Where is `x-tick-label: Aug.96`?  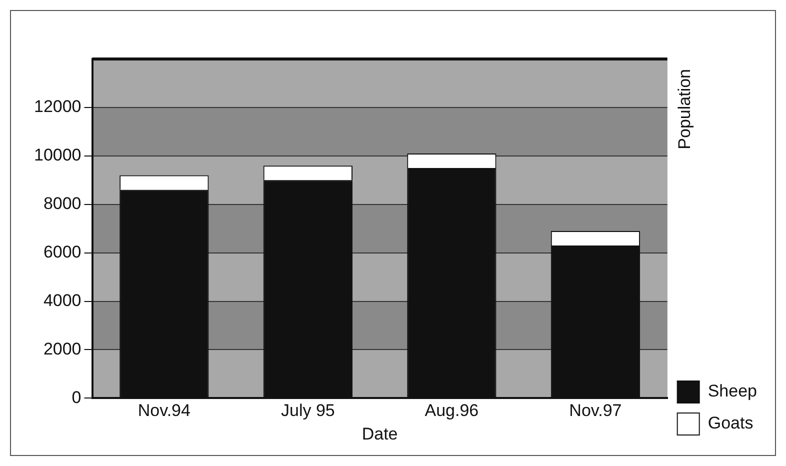 x-tick-label: Aug.96 is located at coordinates (451, 410).